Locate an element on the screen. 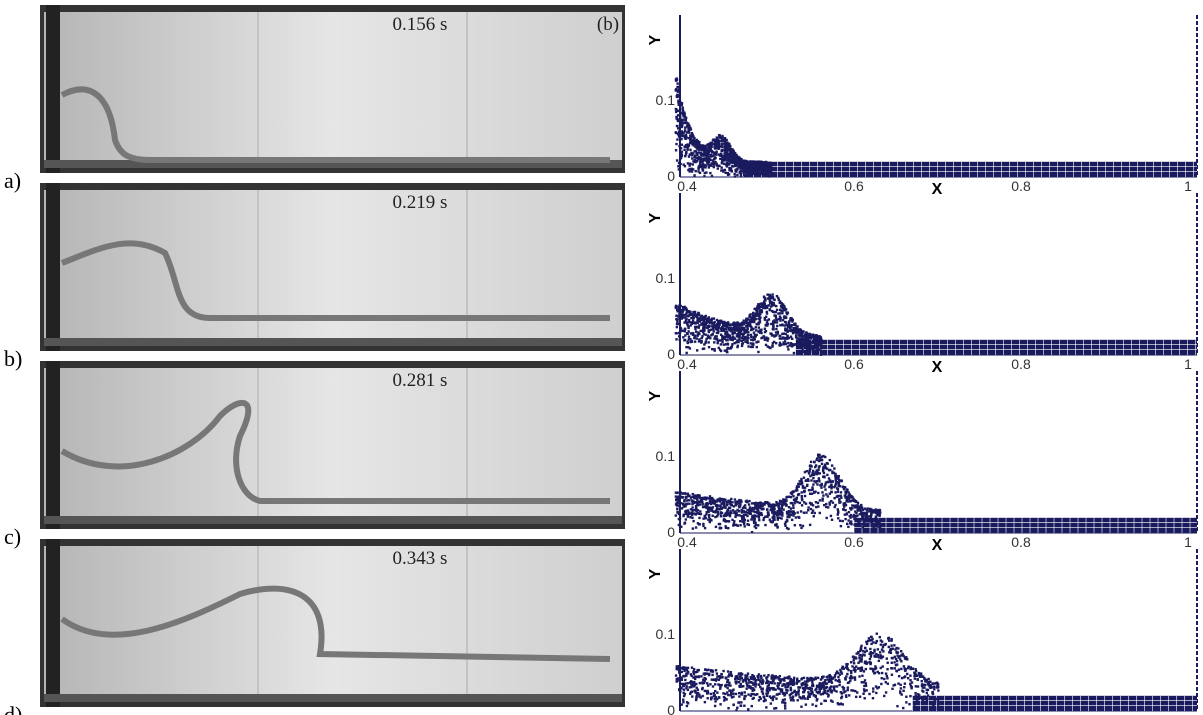  simulation: Y00.10.40.60.81X is located at coordinates (922, 632).